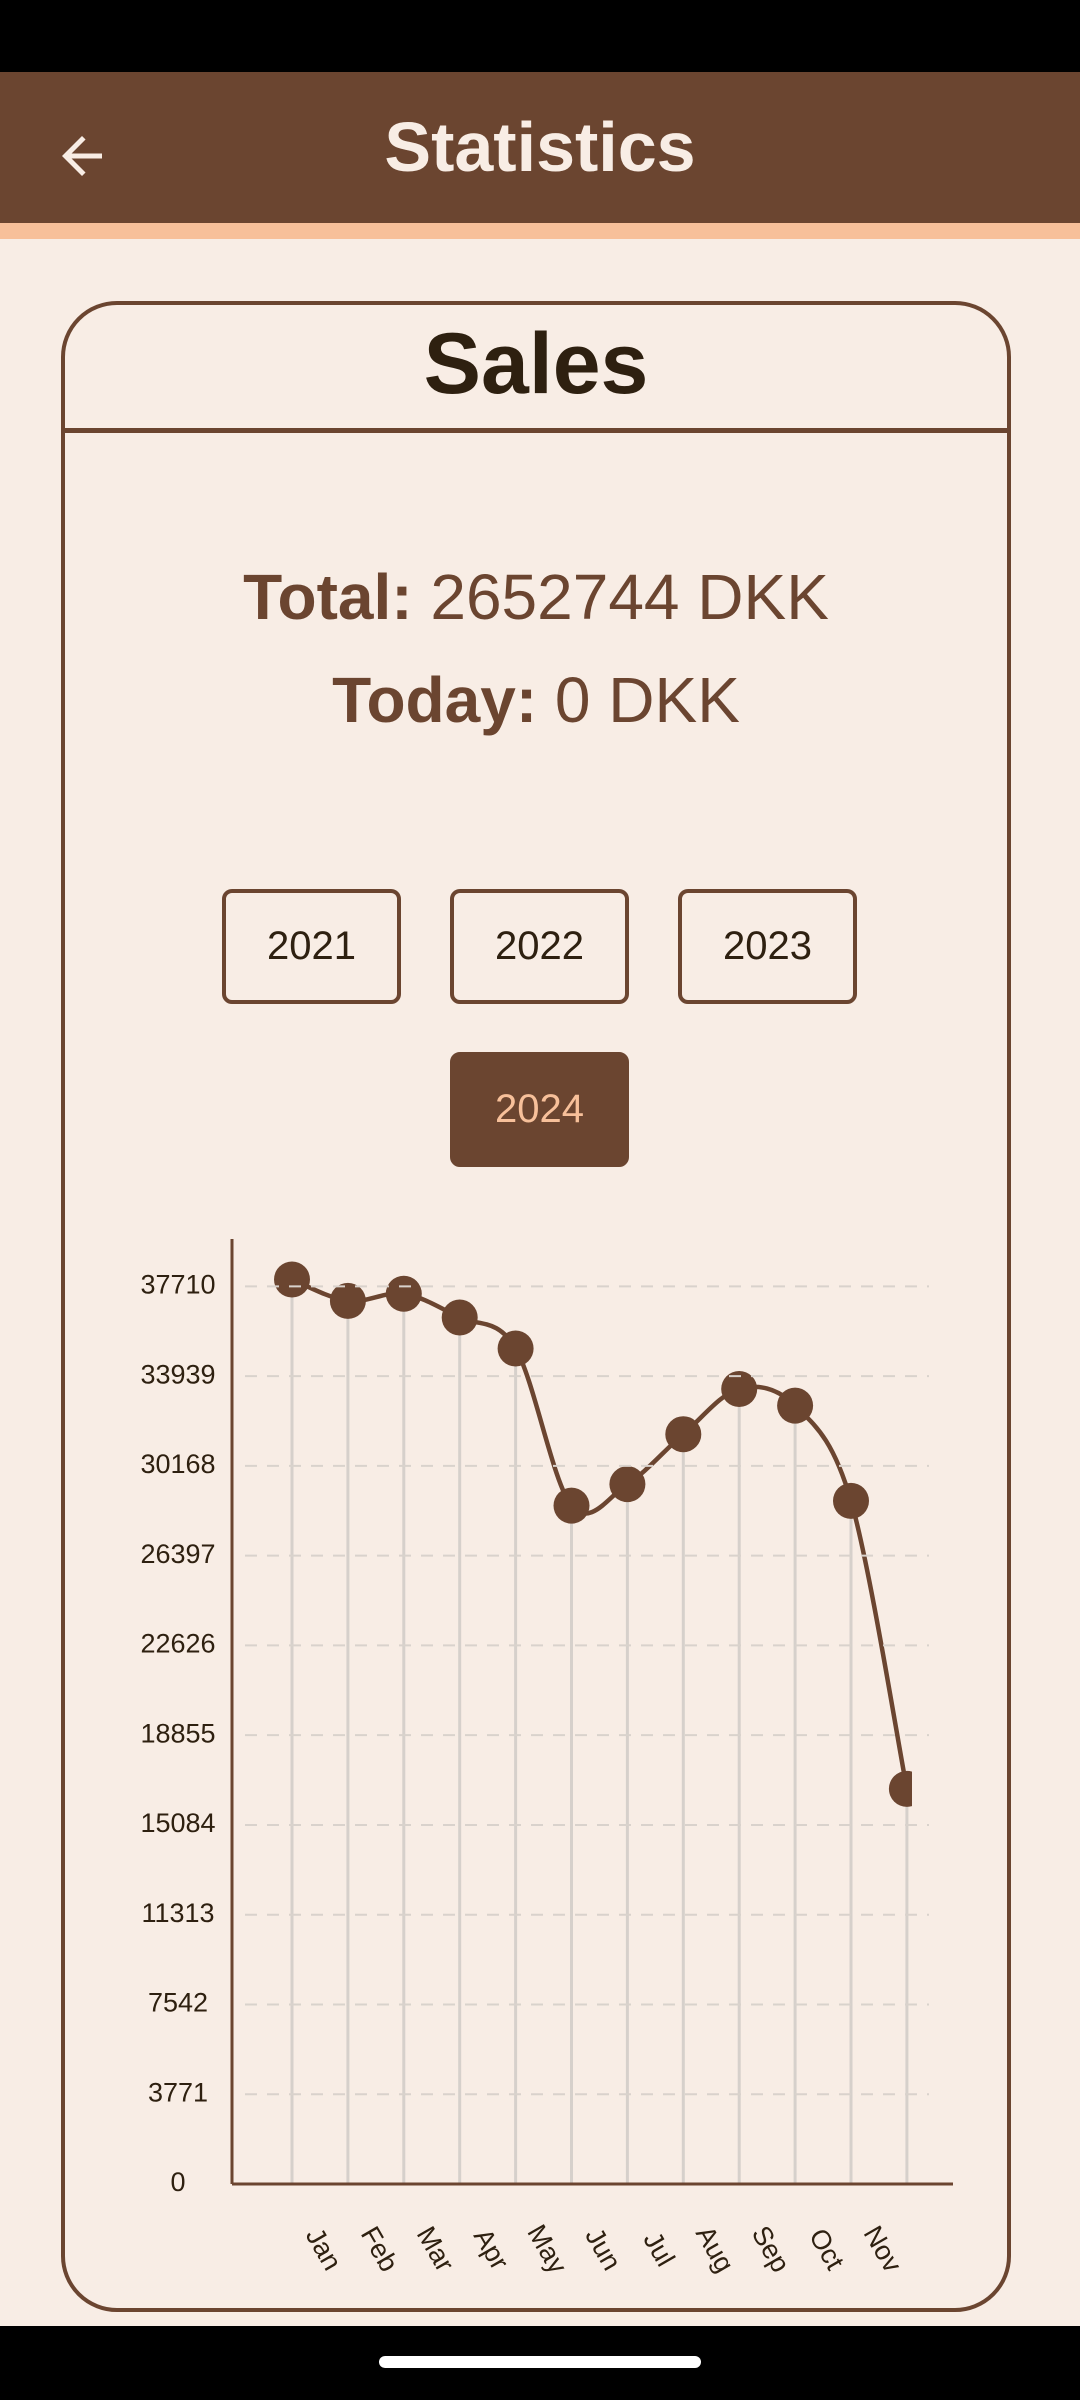 This screenshot has height=2400, width=1080. What do you see at coordinates (826, 2249) in the screenshot?
I see `x-tick-label: Oct` at bounding box center [826, 2249].